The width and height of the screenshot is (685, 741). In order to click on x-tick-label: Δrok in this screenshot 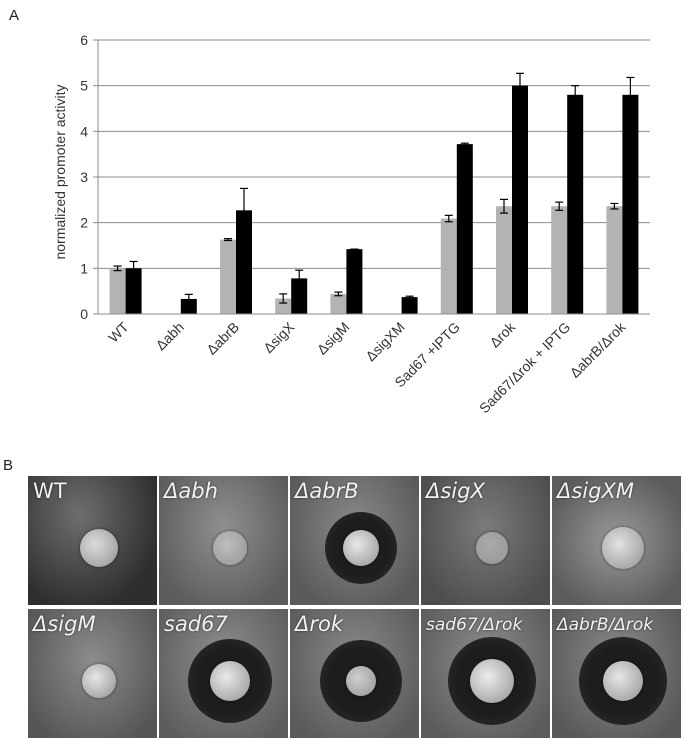, I will do `click(502, 334)`.